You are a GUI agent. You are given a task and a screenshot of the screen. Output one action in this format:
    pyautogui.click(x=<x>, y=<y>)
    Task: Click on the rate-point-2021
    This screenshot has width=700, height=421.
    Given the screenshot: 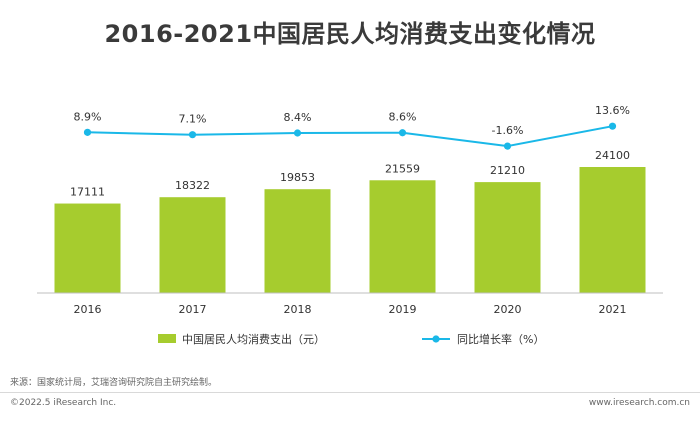 What is the action you would take?
    pyautogui.click(x=612, y=126)
    